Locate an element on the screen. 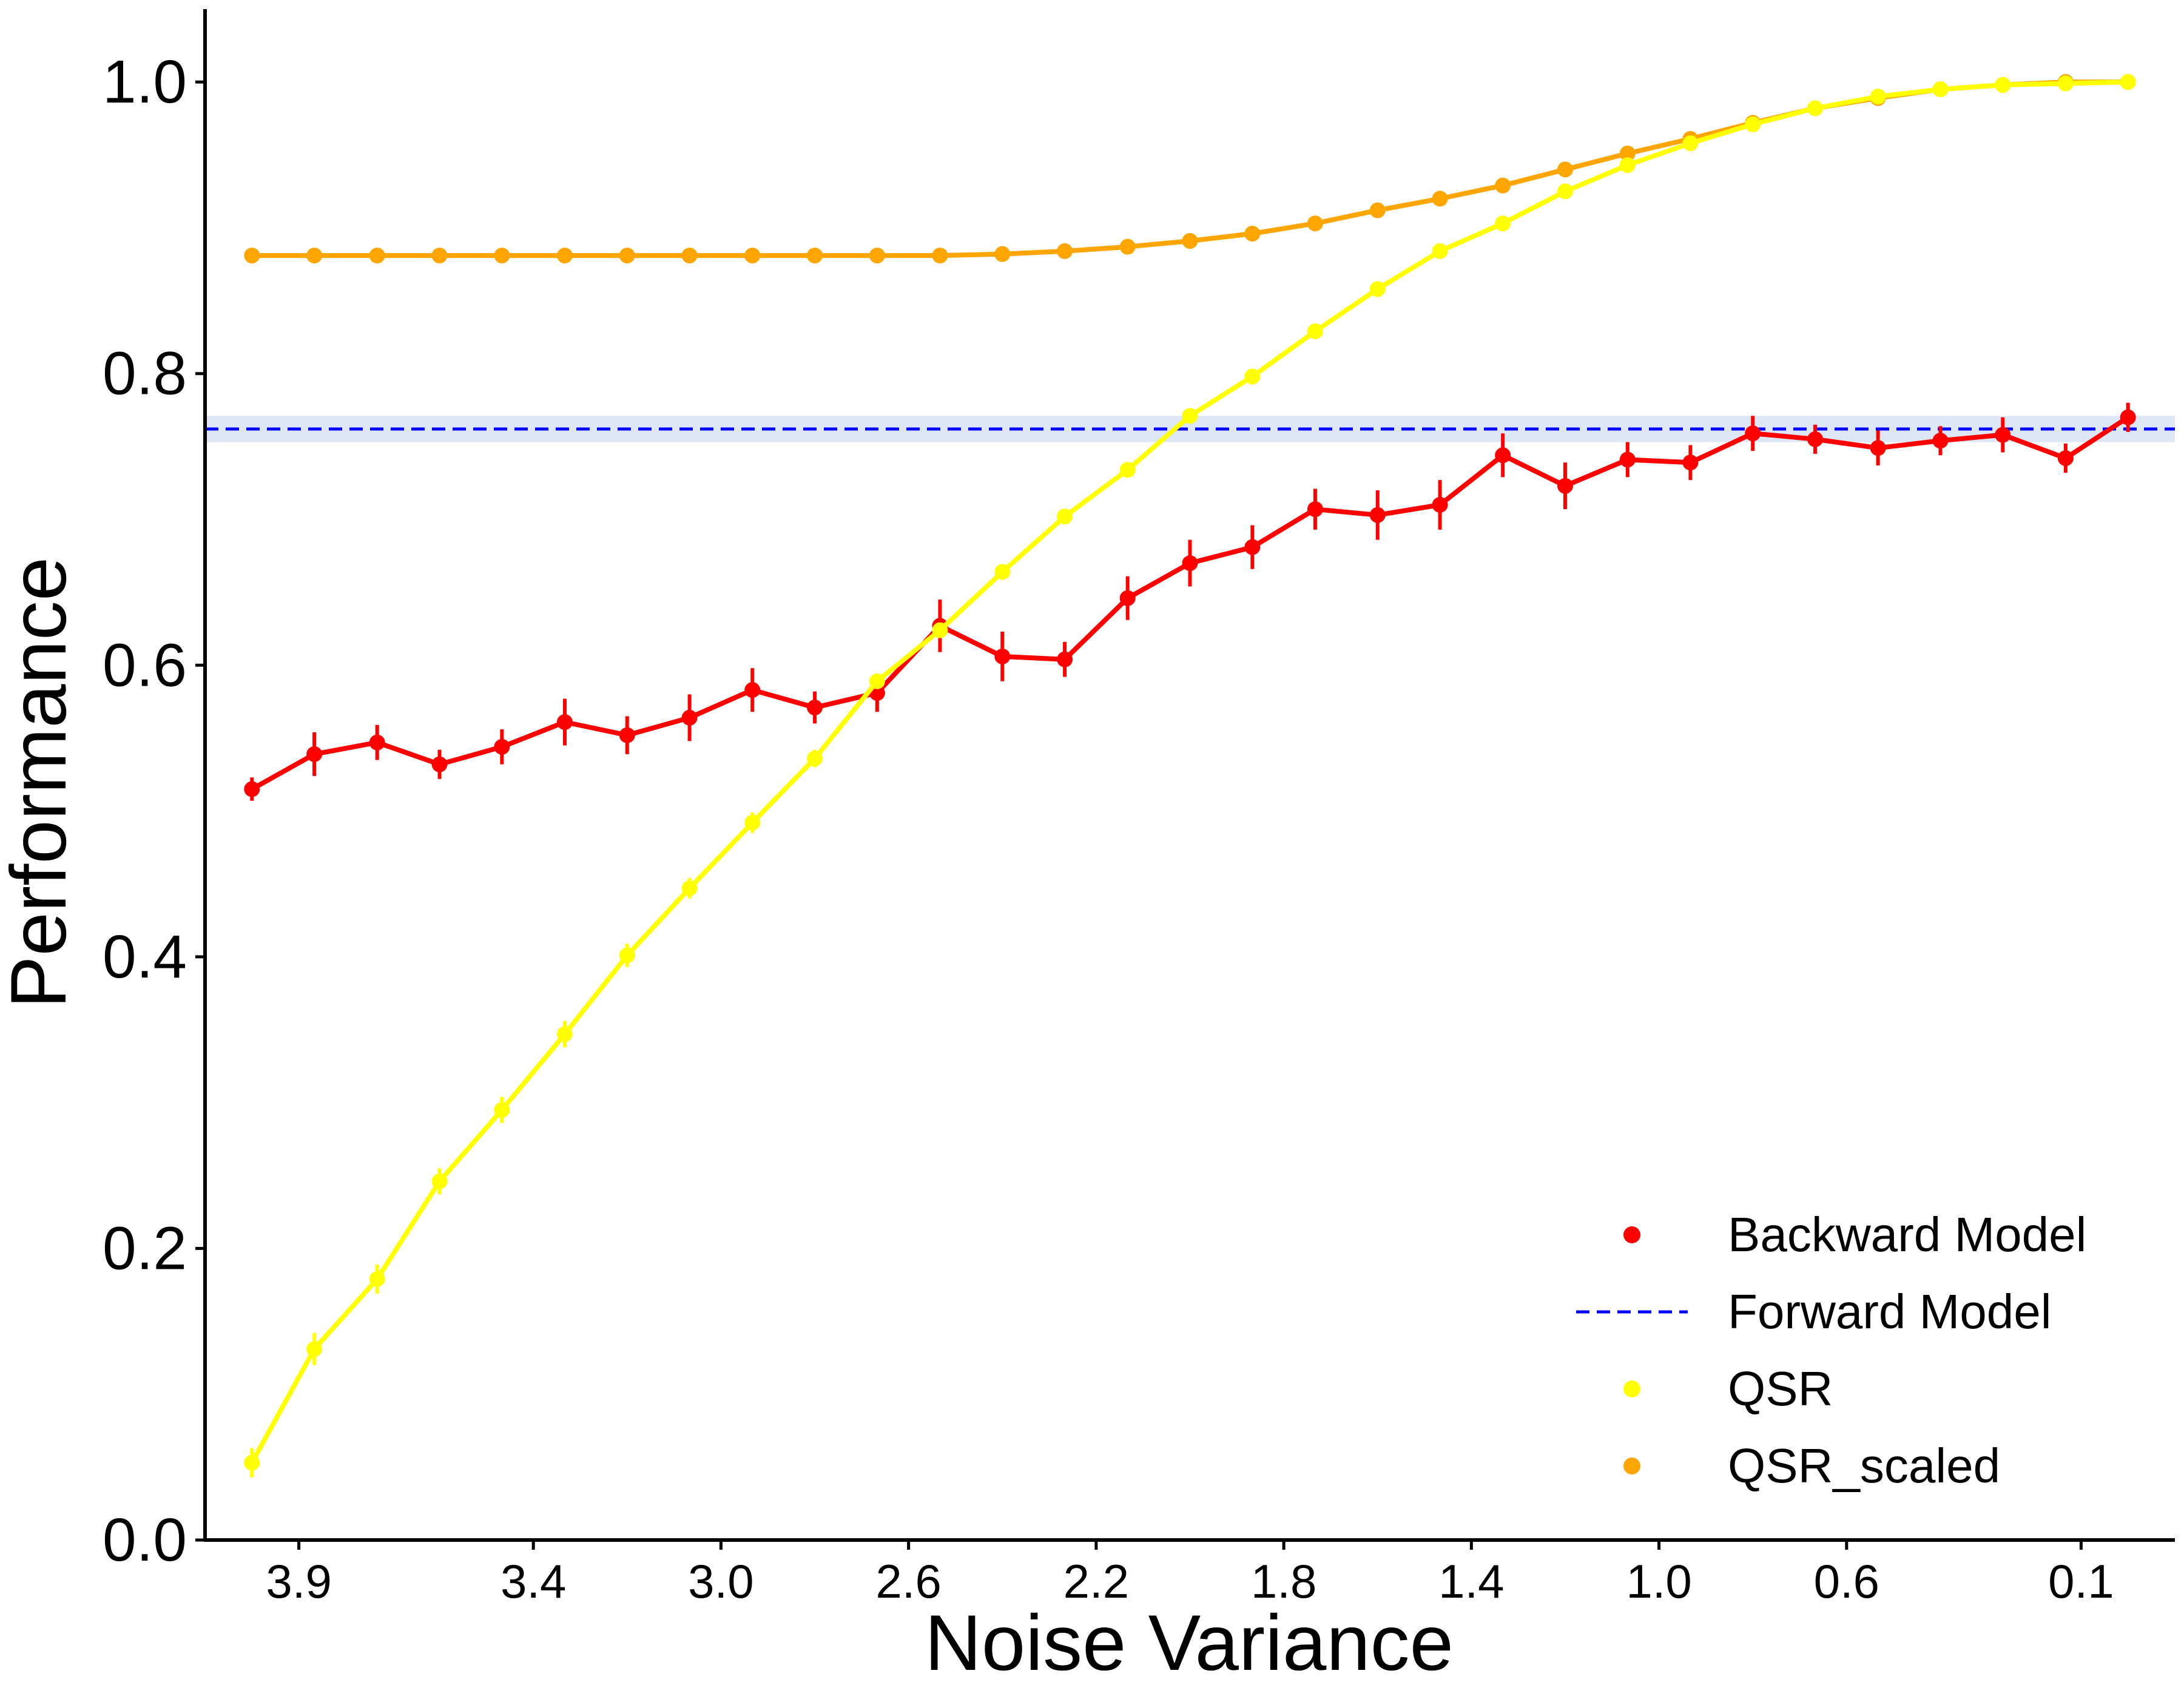 This screenshot has height=1699, width=2184. legend-swatch-backward-model is located at coordinates (1631, 1234).